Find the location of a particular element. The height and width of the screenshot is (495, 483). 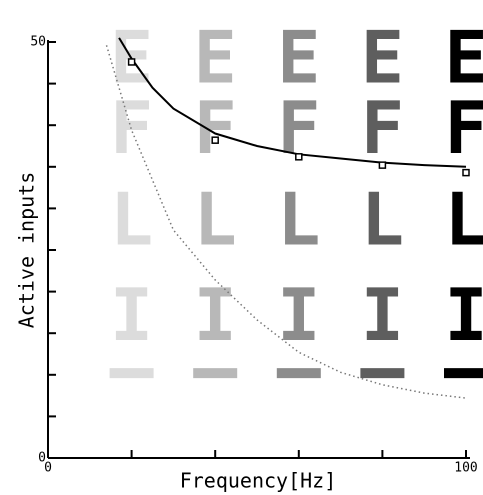

x-tick-label: 0 is located at coordinates (48, 468).